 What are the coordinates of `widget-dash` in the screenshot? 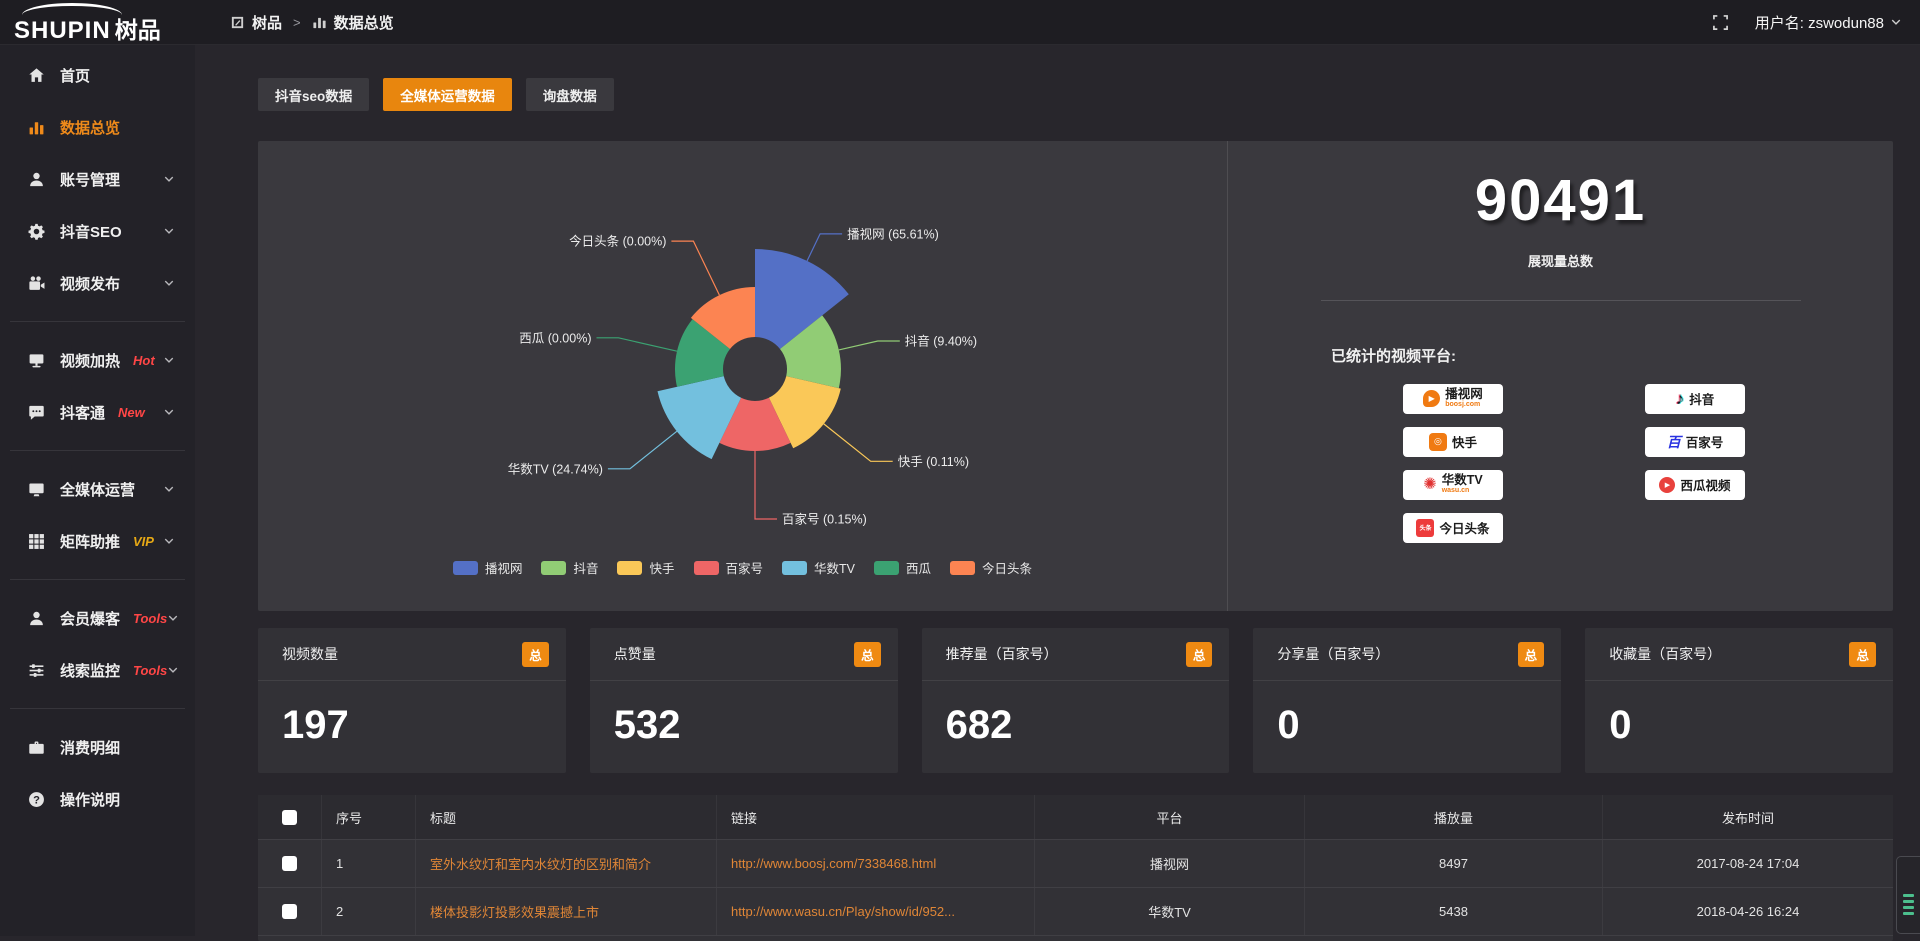 It's located at (1908, 907).